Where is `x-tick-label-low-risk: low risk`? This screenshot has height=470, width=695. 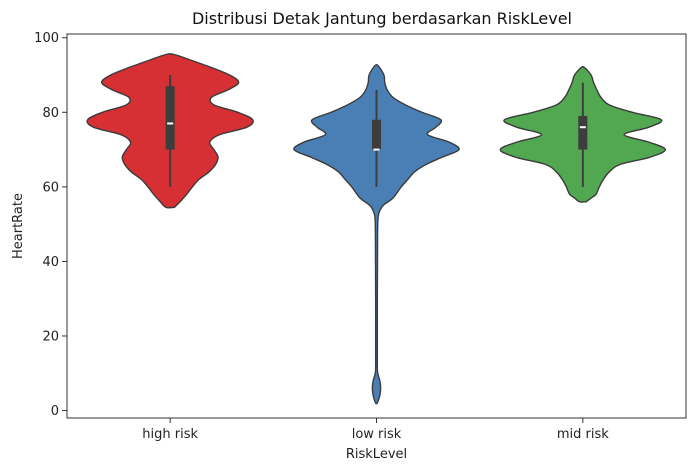
x-tick-label-low-risk: low risk is located at coordinates (377, 434).